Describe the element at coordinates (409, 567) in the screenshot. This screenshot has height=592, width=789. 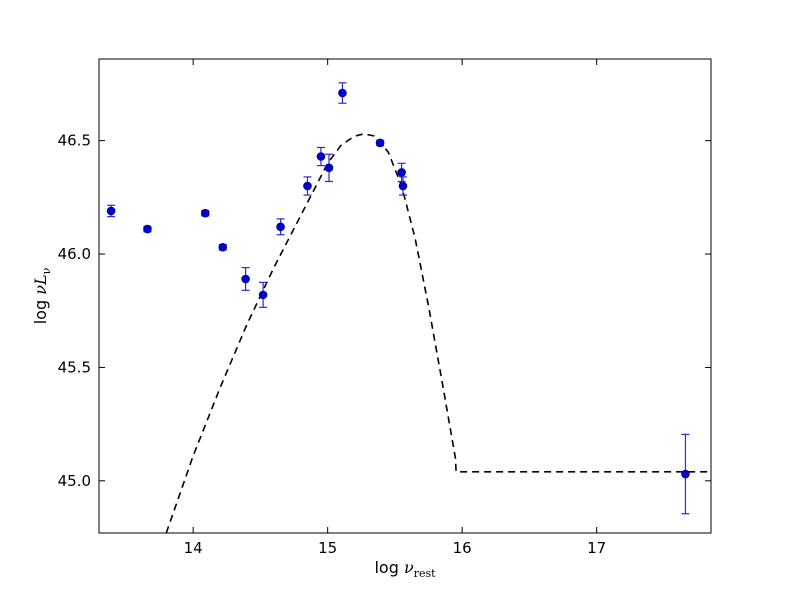
I see `x-axis-label-symbol: ν` at that location.